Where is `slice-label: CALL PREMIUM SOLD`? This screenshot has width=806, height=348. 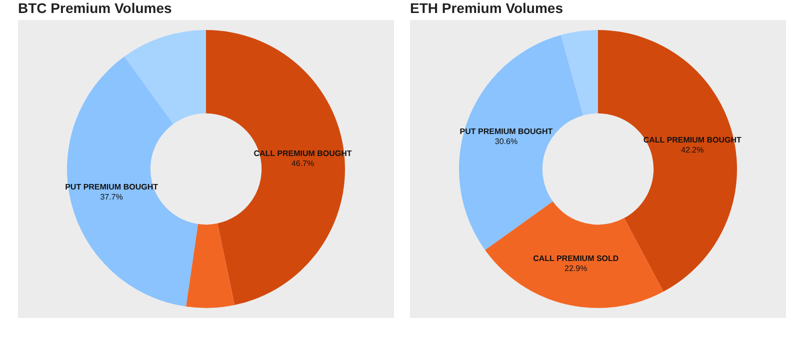
slice-label: CALL PREMIUM SOLD is located at coordinates (576, 258).